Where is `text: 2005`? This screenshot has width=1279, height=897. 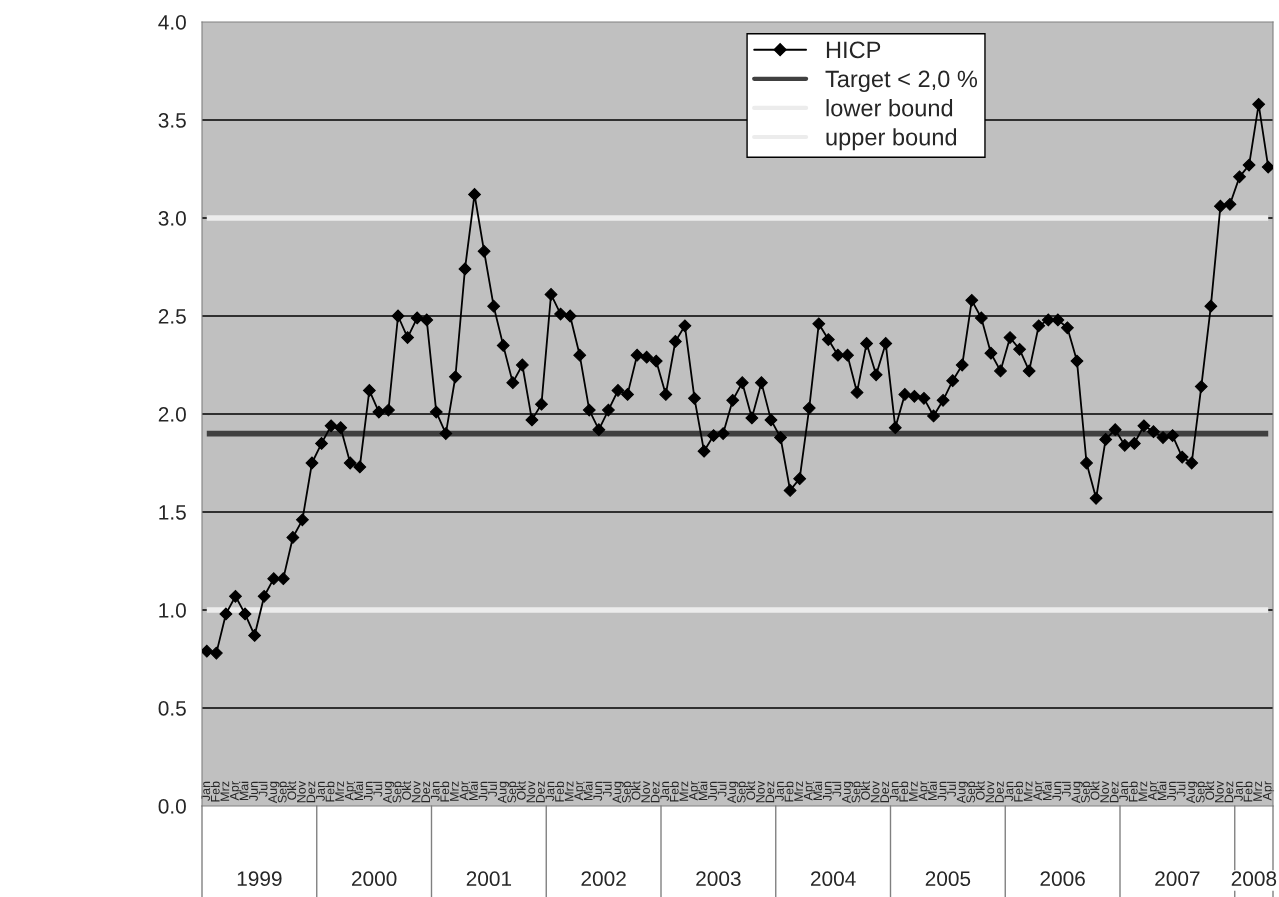
text: 2005 is located at coordinates (948, 879).